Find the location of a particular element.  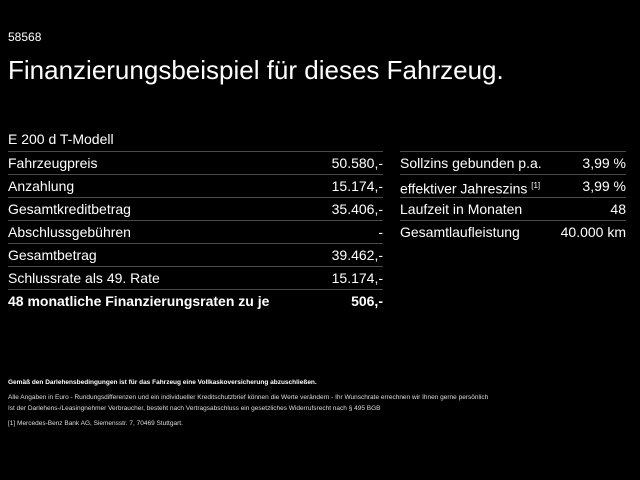

table-row: Gesamtbetrag 39.462,- is located at coordinates (195, 254).